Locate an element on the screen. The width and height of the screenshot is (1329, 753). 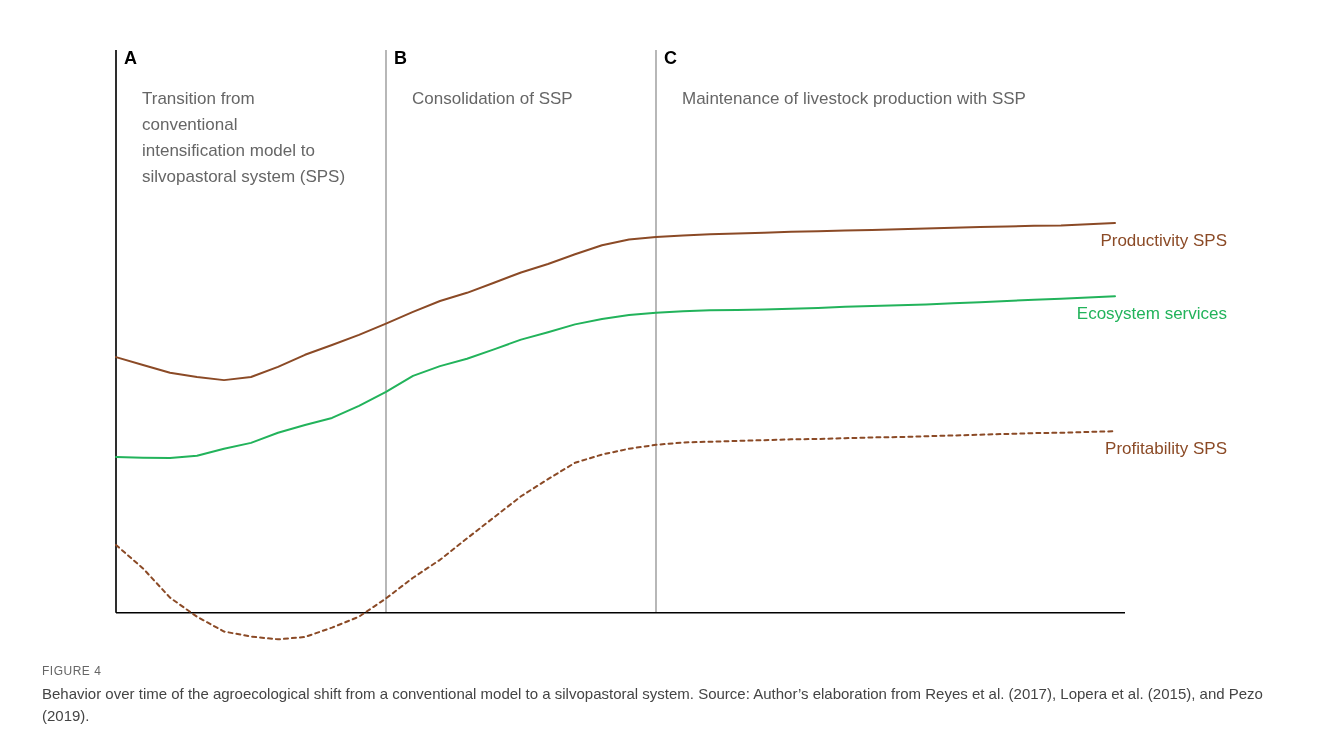
text: Consolidation of SSP is located at coordinates (492, 98).